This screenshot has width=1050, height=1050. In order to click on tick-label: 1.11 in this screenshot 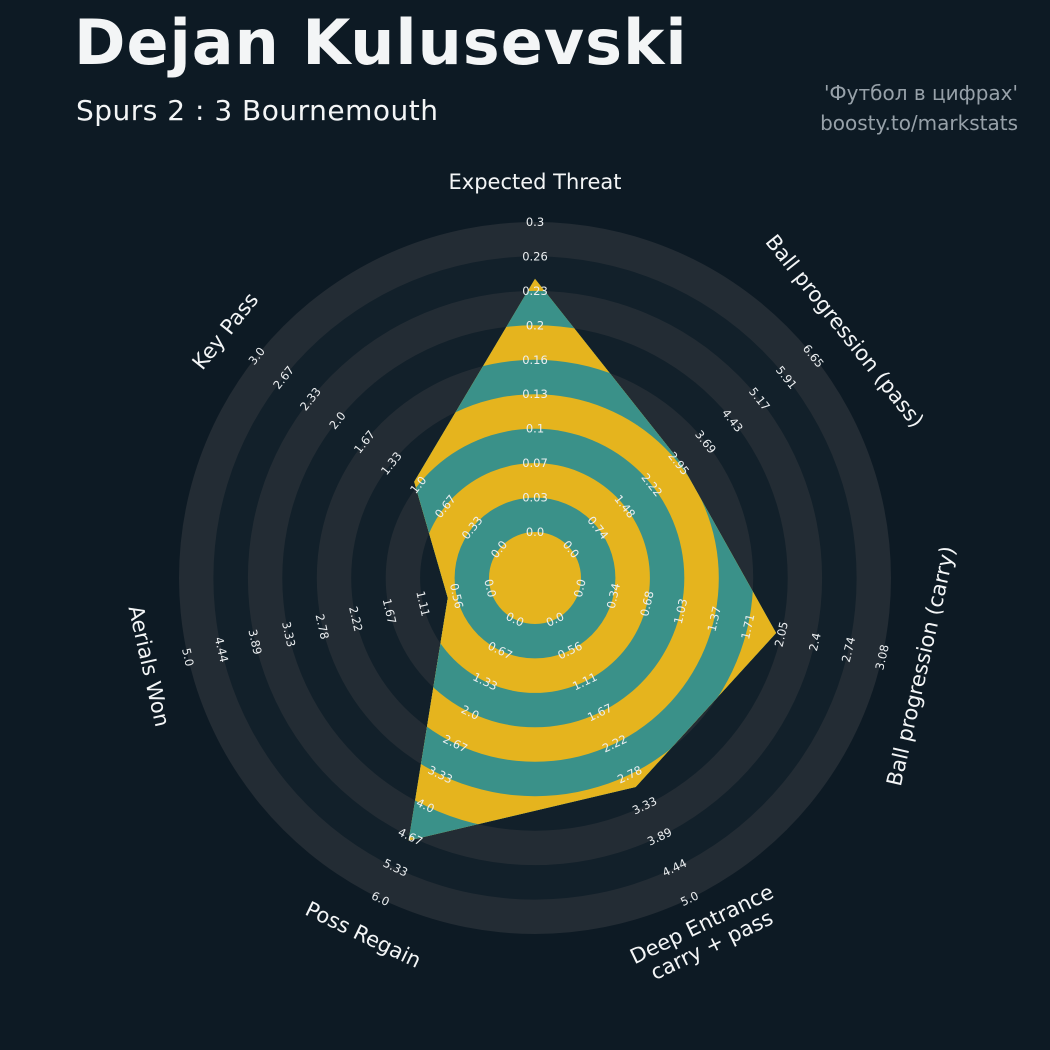, I will do `click(422, 604)`.